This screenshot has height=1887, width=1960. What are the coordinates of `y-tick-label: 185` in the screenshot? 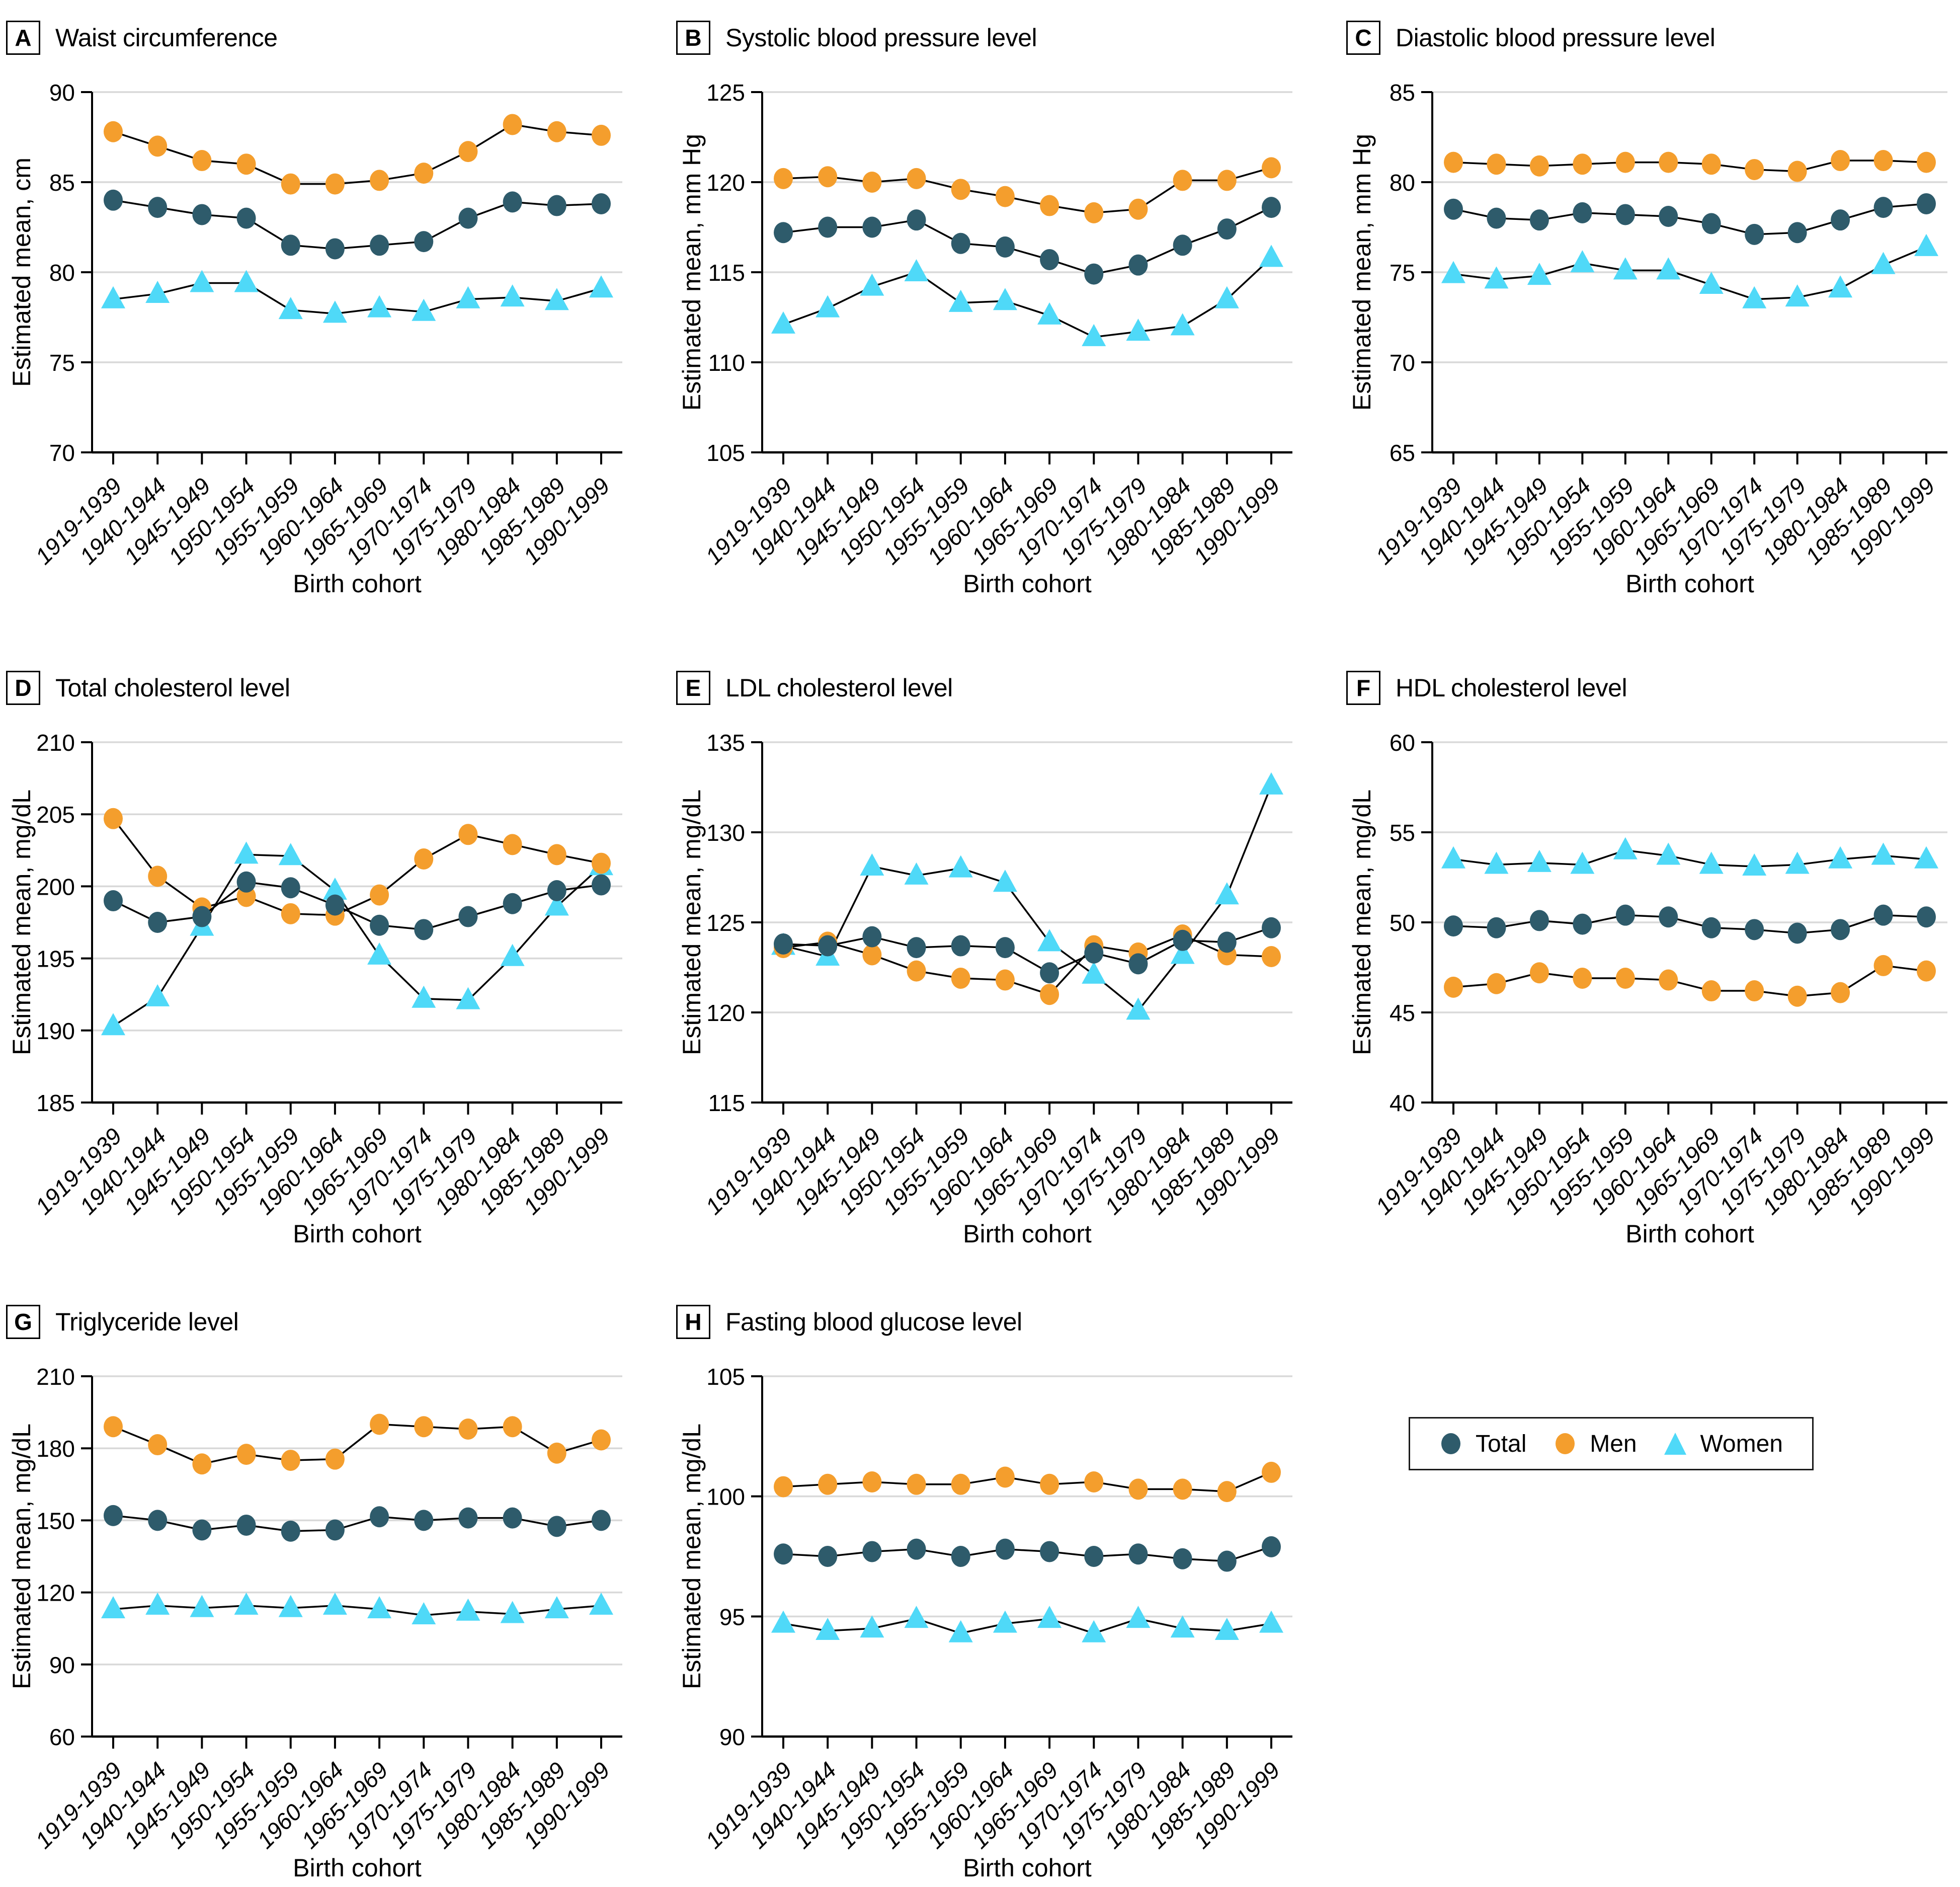 It's located at (55, 1103).